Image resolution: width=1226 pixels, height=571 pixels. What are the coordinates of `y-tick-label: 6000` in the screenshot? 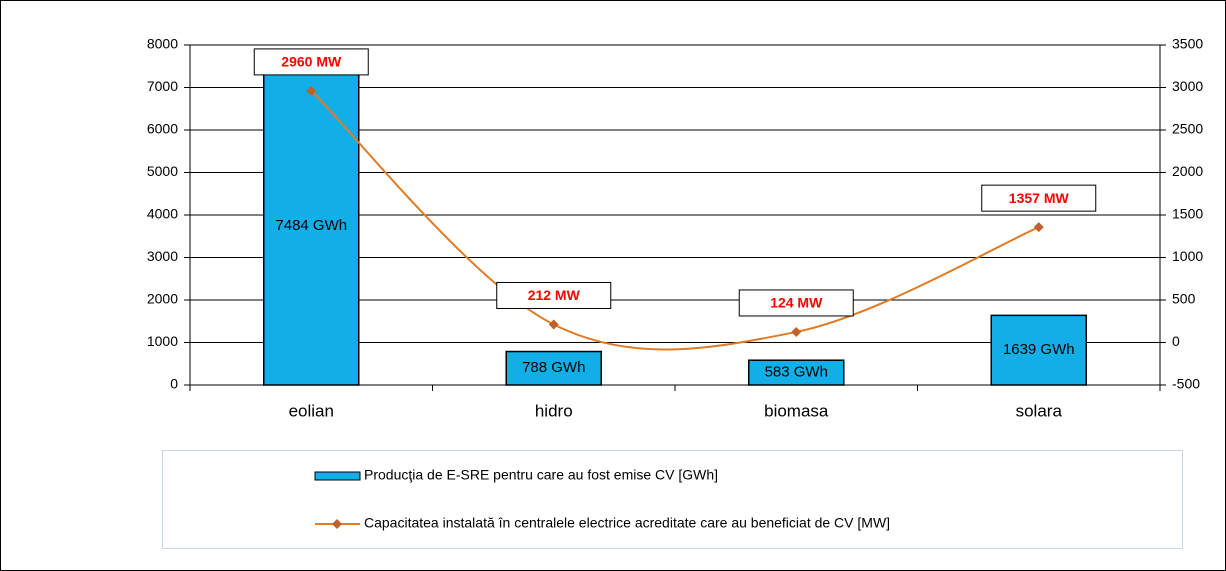 It's located at (162, 129).